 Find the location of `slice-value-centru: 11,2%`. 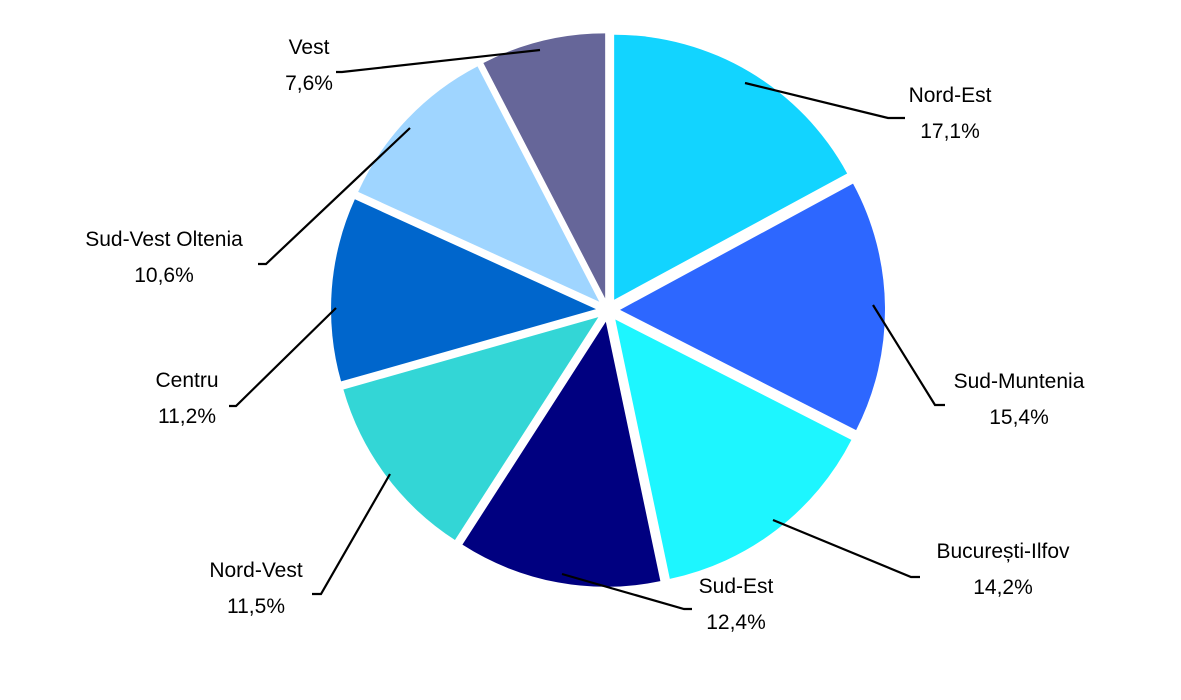

slice-value-centru: 11,2% is located at coordinates (187, 416).